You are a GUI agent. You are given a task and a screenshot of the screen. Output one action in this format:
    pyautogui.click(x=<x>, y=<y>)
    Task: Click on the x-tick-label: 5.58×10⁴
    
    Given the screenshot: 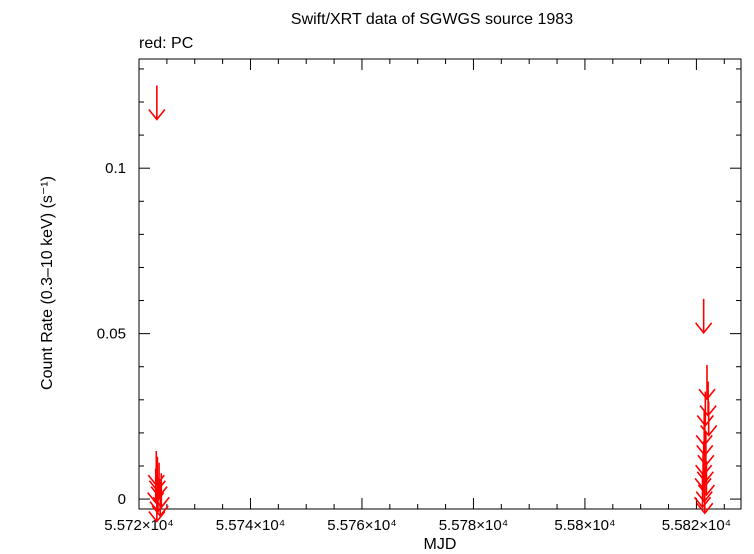 What is the action you would take?
    pyautogui.click(x=584, y=525)
    